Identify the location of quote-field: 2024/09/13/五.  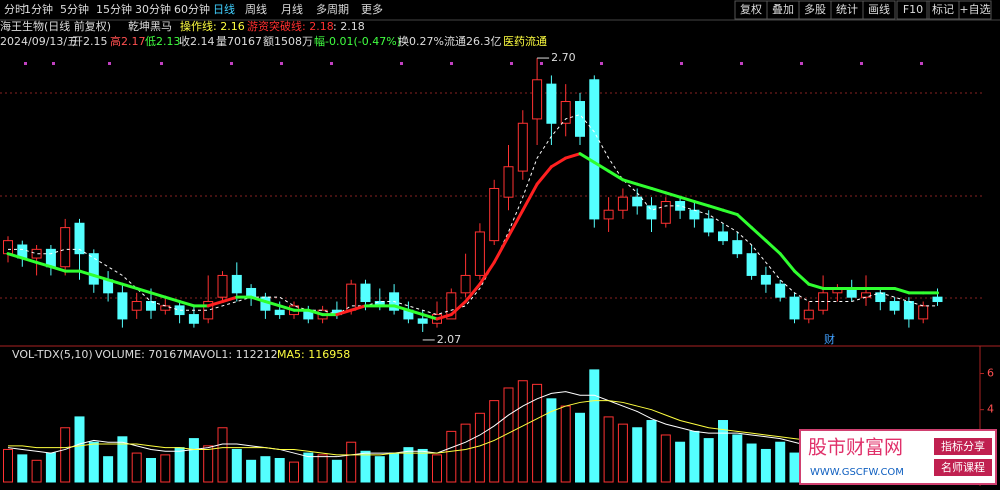
(39, 41).